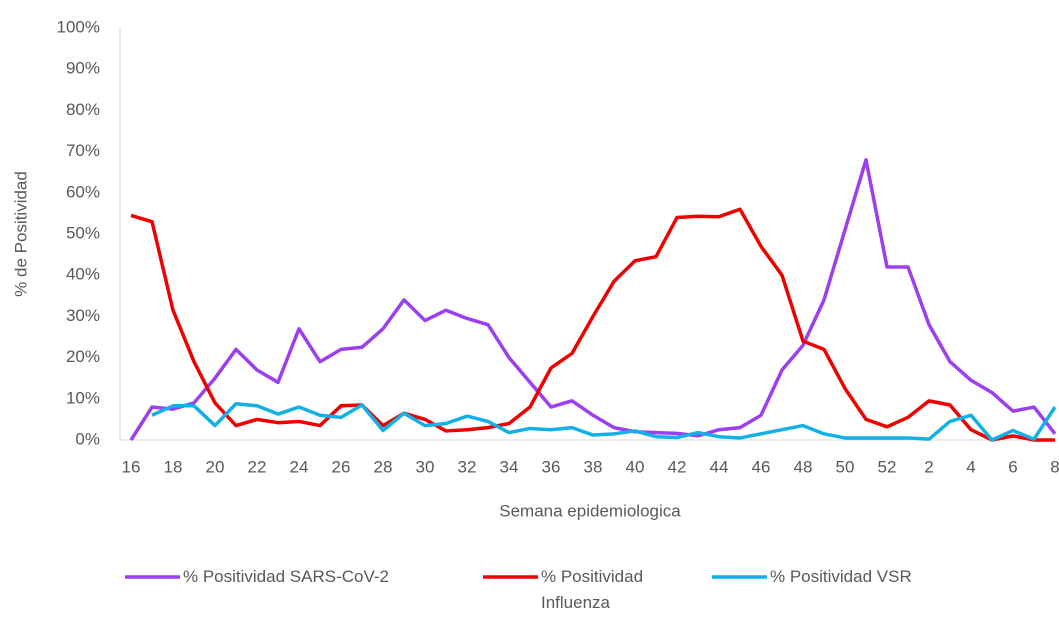 The height and width of the screenshot is (617, 1059). I want to click on y-tick-label: 100%, so click(78, 26).